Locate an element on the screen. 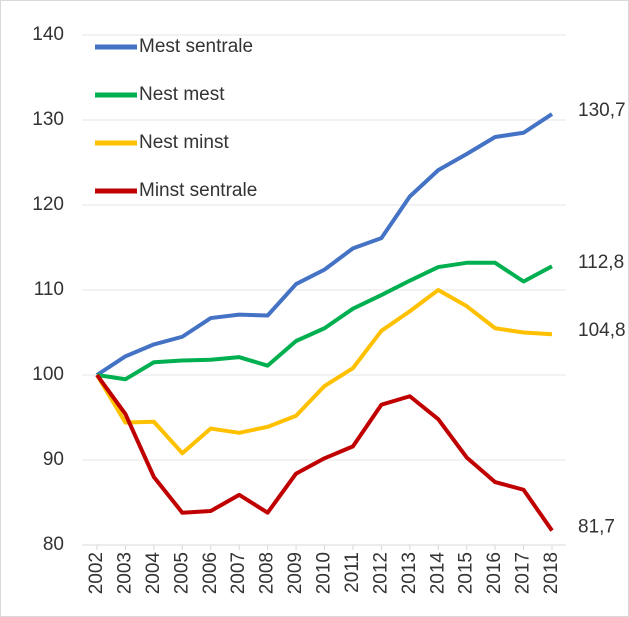  x-tick-label: 2012 is located at coordinates (380, 573).